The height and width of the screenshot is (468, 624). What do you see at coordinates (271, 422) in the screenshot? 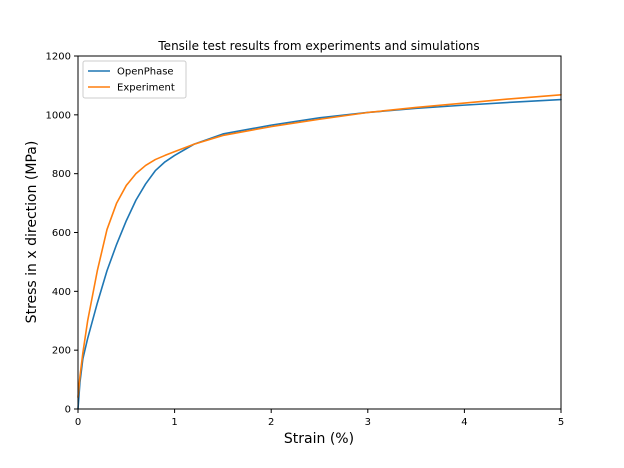
I see `x-tick-label: 2` at bounding box center [271, 422].